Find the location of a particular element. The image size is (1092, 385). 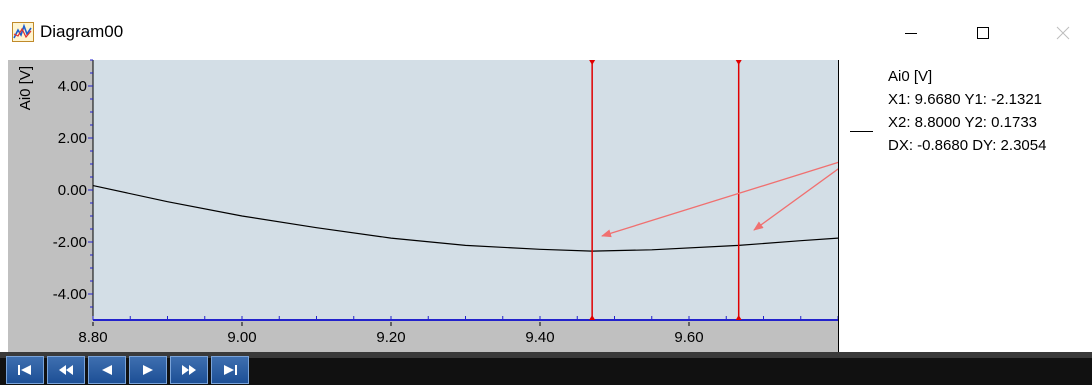

cursor-2-top-marker is located at coordinates (738, 62).